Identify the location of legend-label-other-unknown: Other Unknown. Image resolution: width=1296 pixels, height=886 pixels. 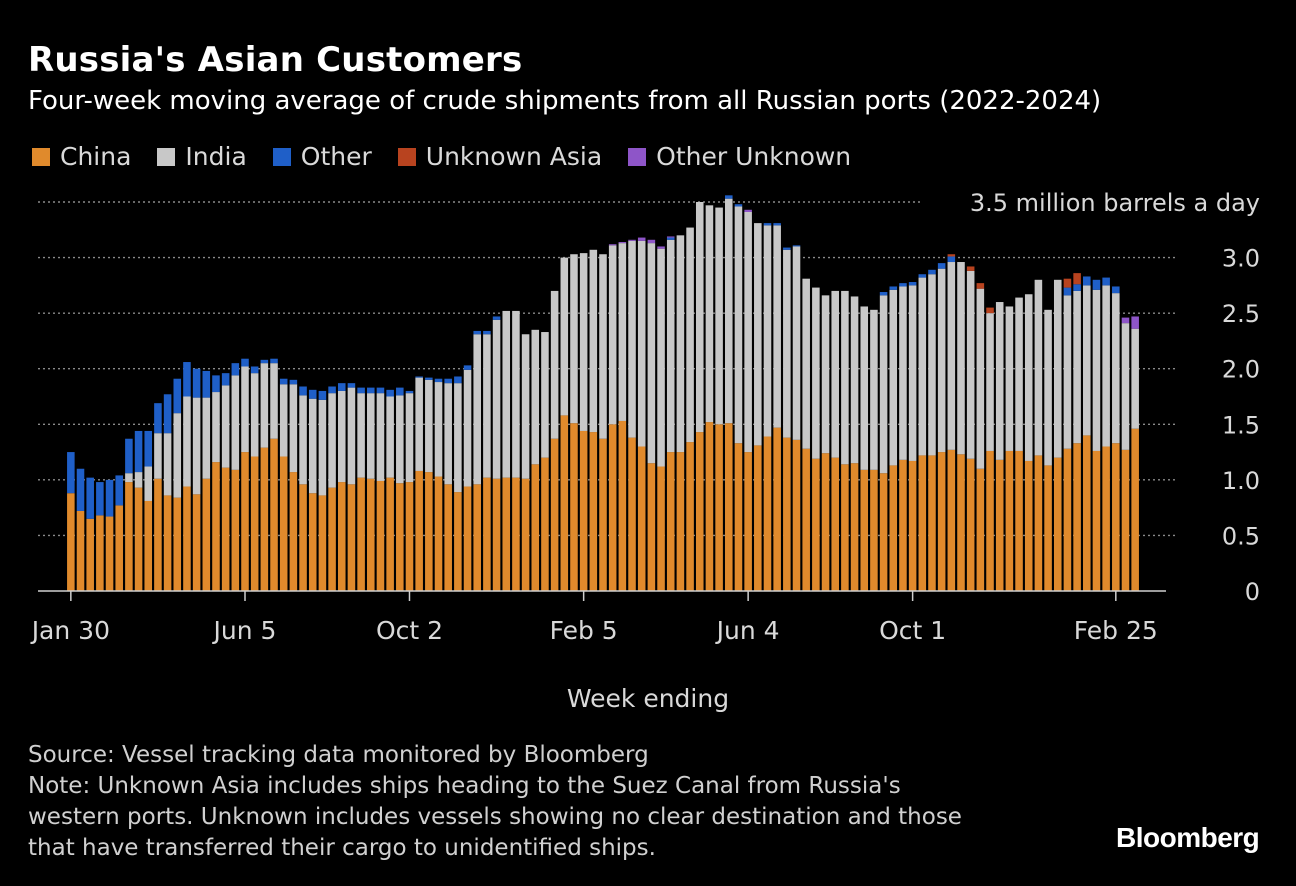
(754, 156).